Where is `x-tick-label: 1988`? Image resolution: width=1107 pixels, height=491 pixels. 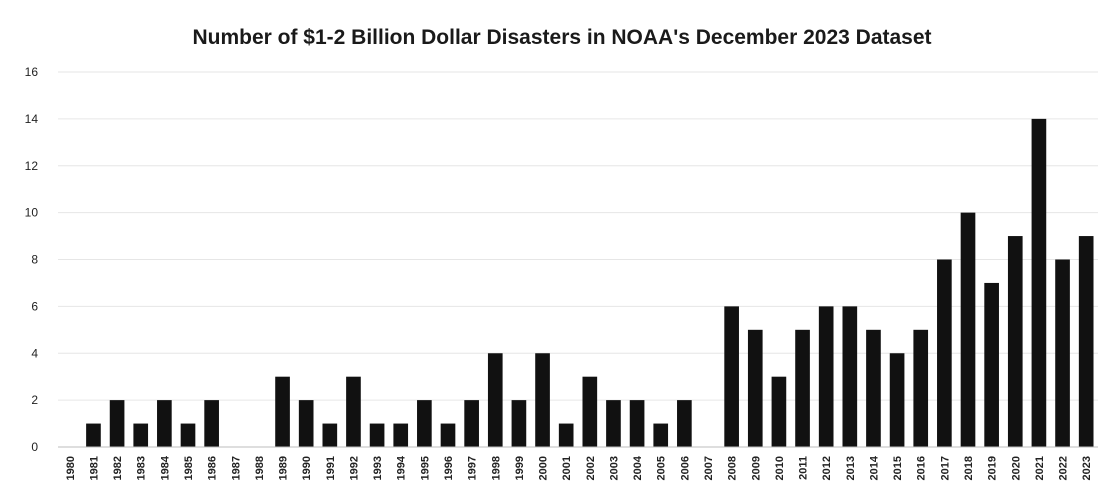 x-tick-label: 1988 is located at coordinates (260, 468).